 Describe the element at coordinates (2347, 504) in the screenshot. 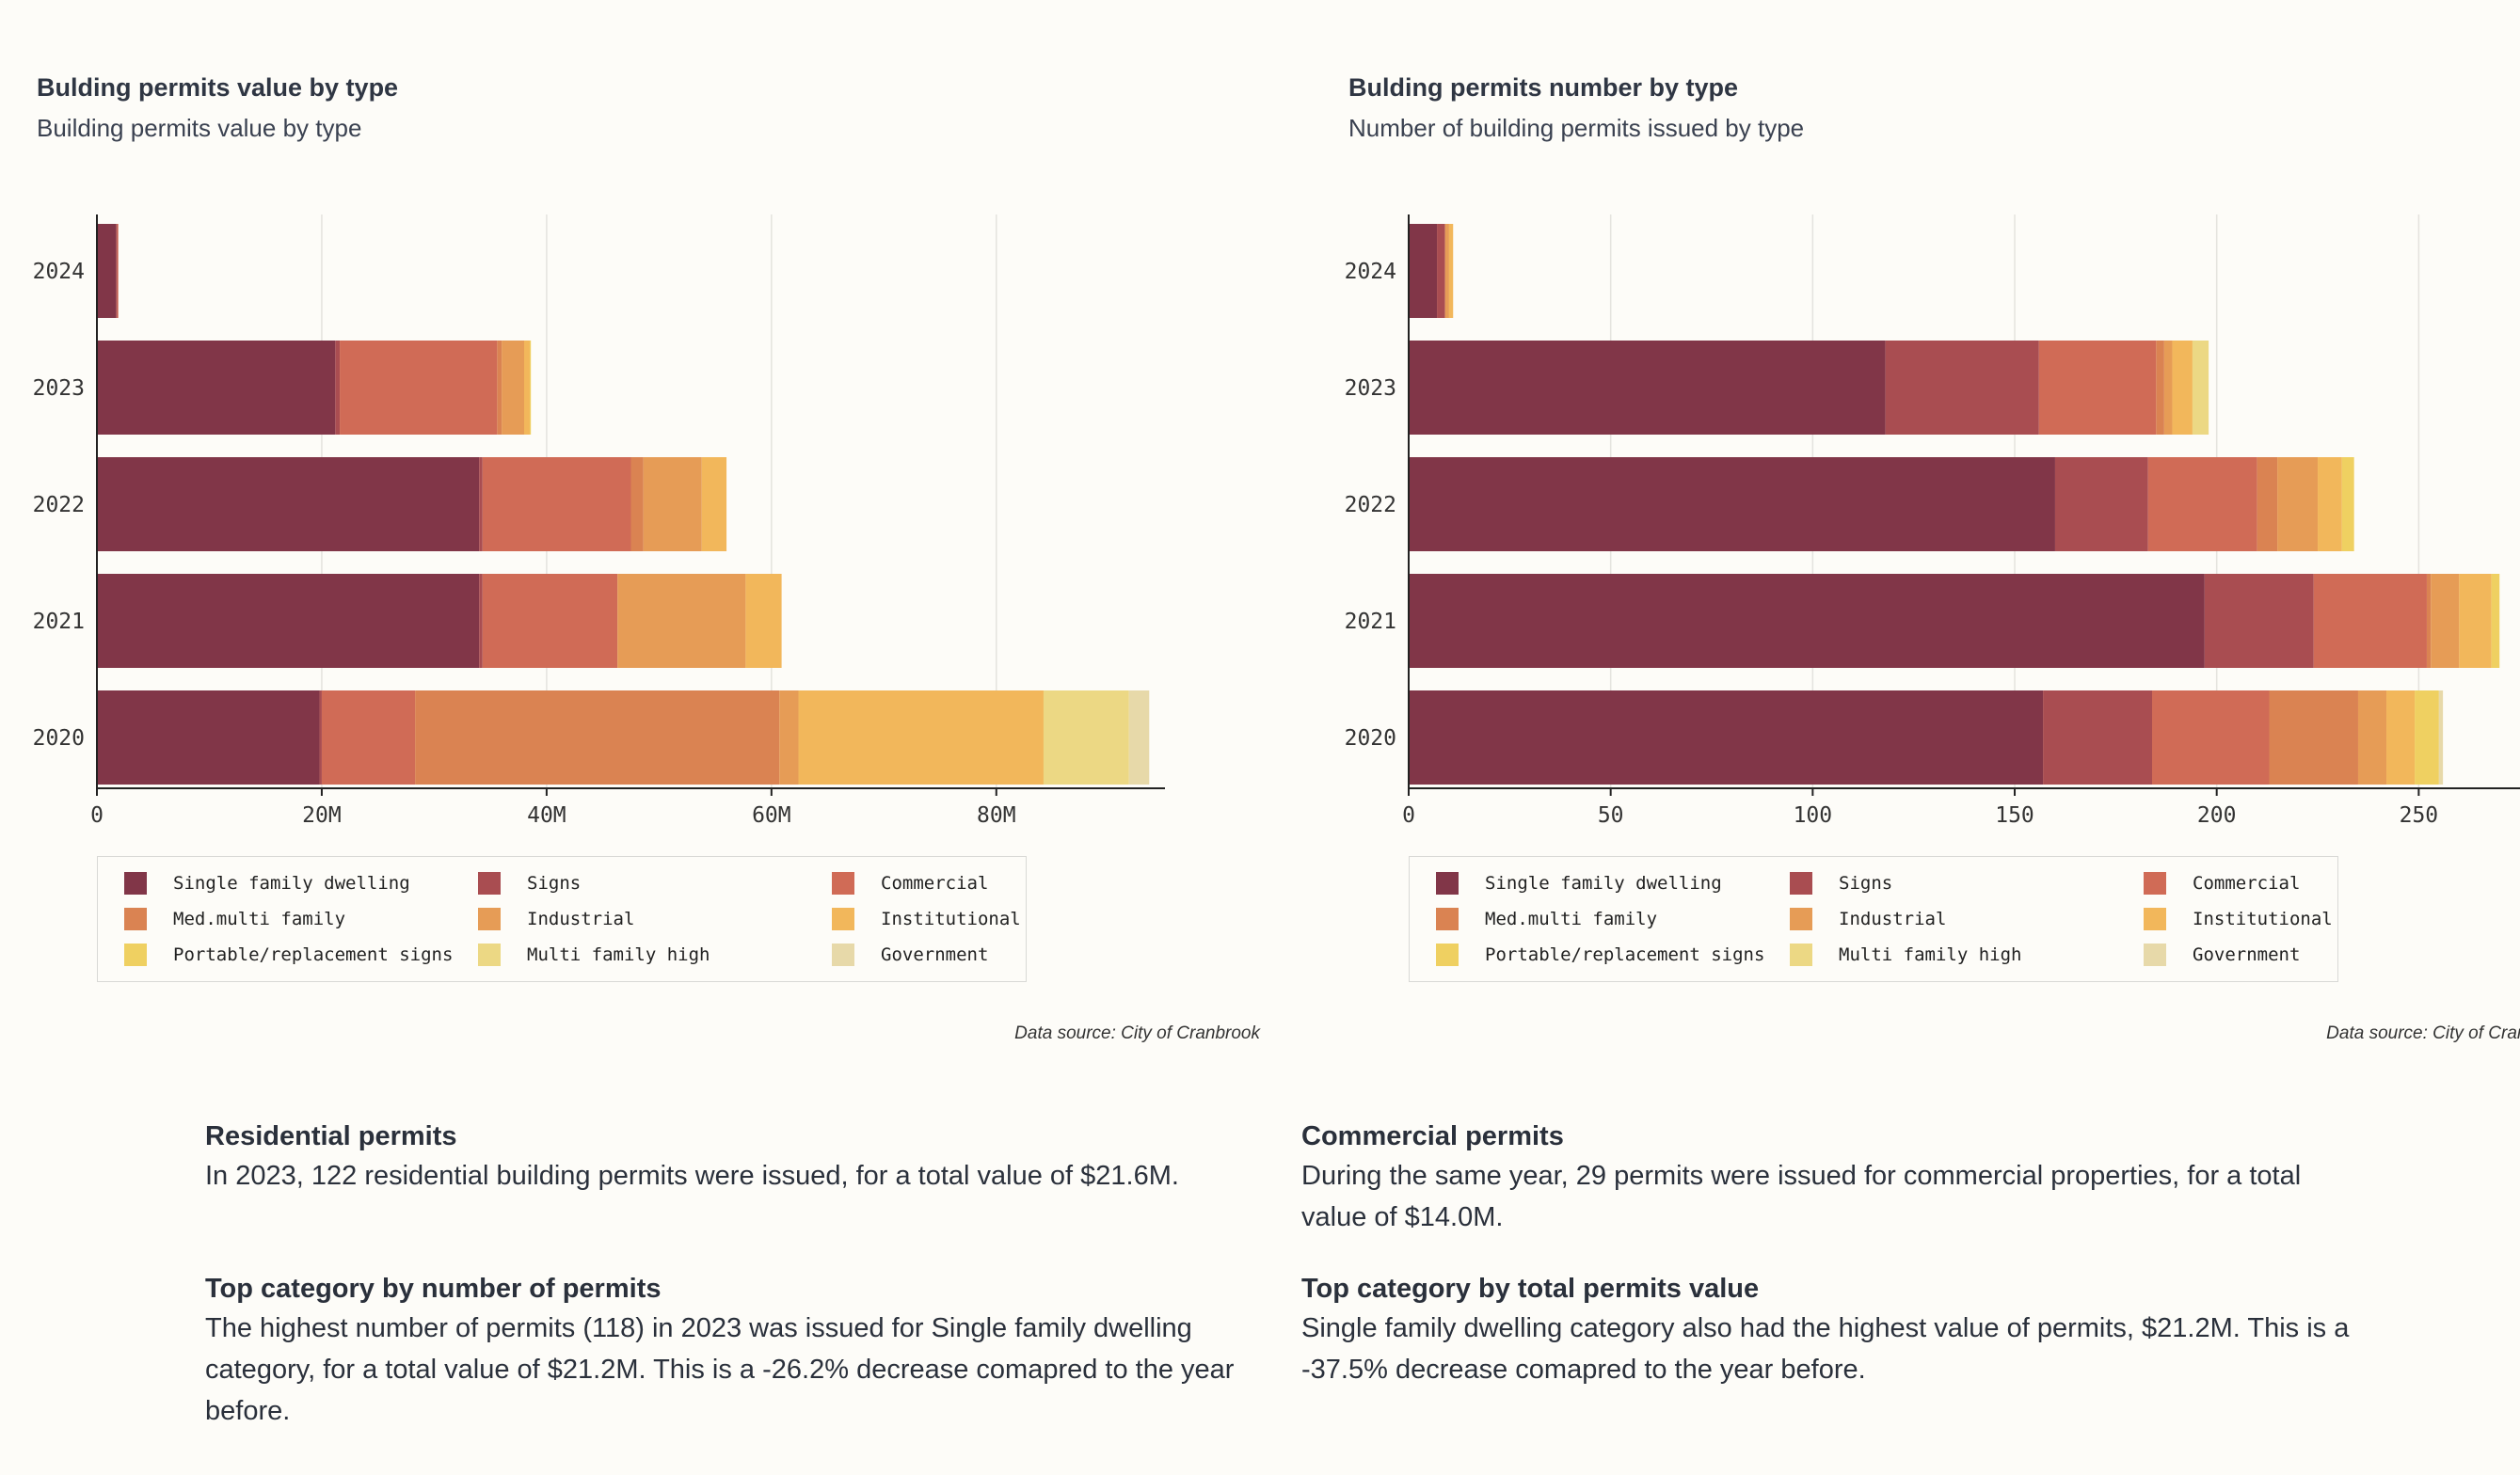

I see `bar-2022-portable-replacement-signs` at that location.